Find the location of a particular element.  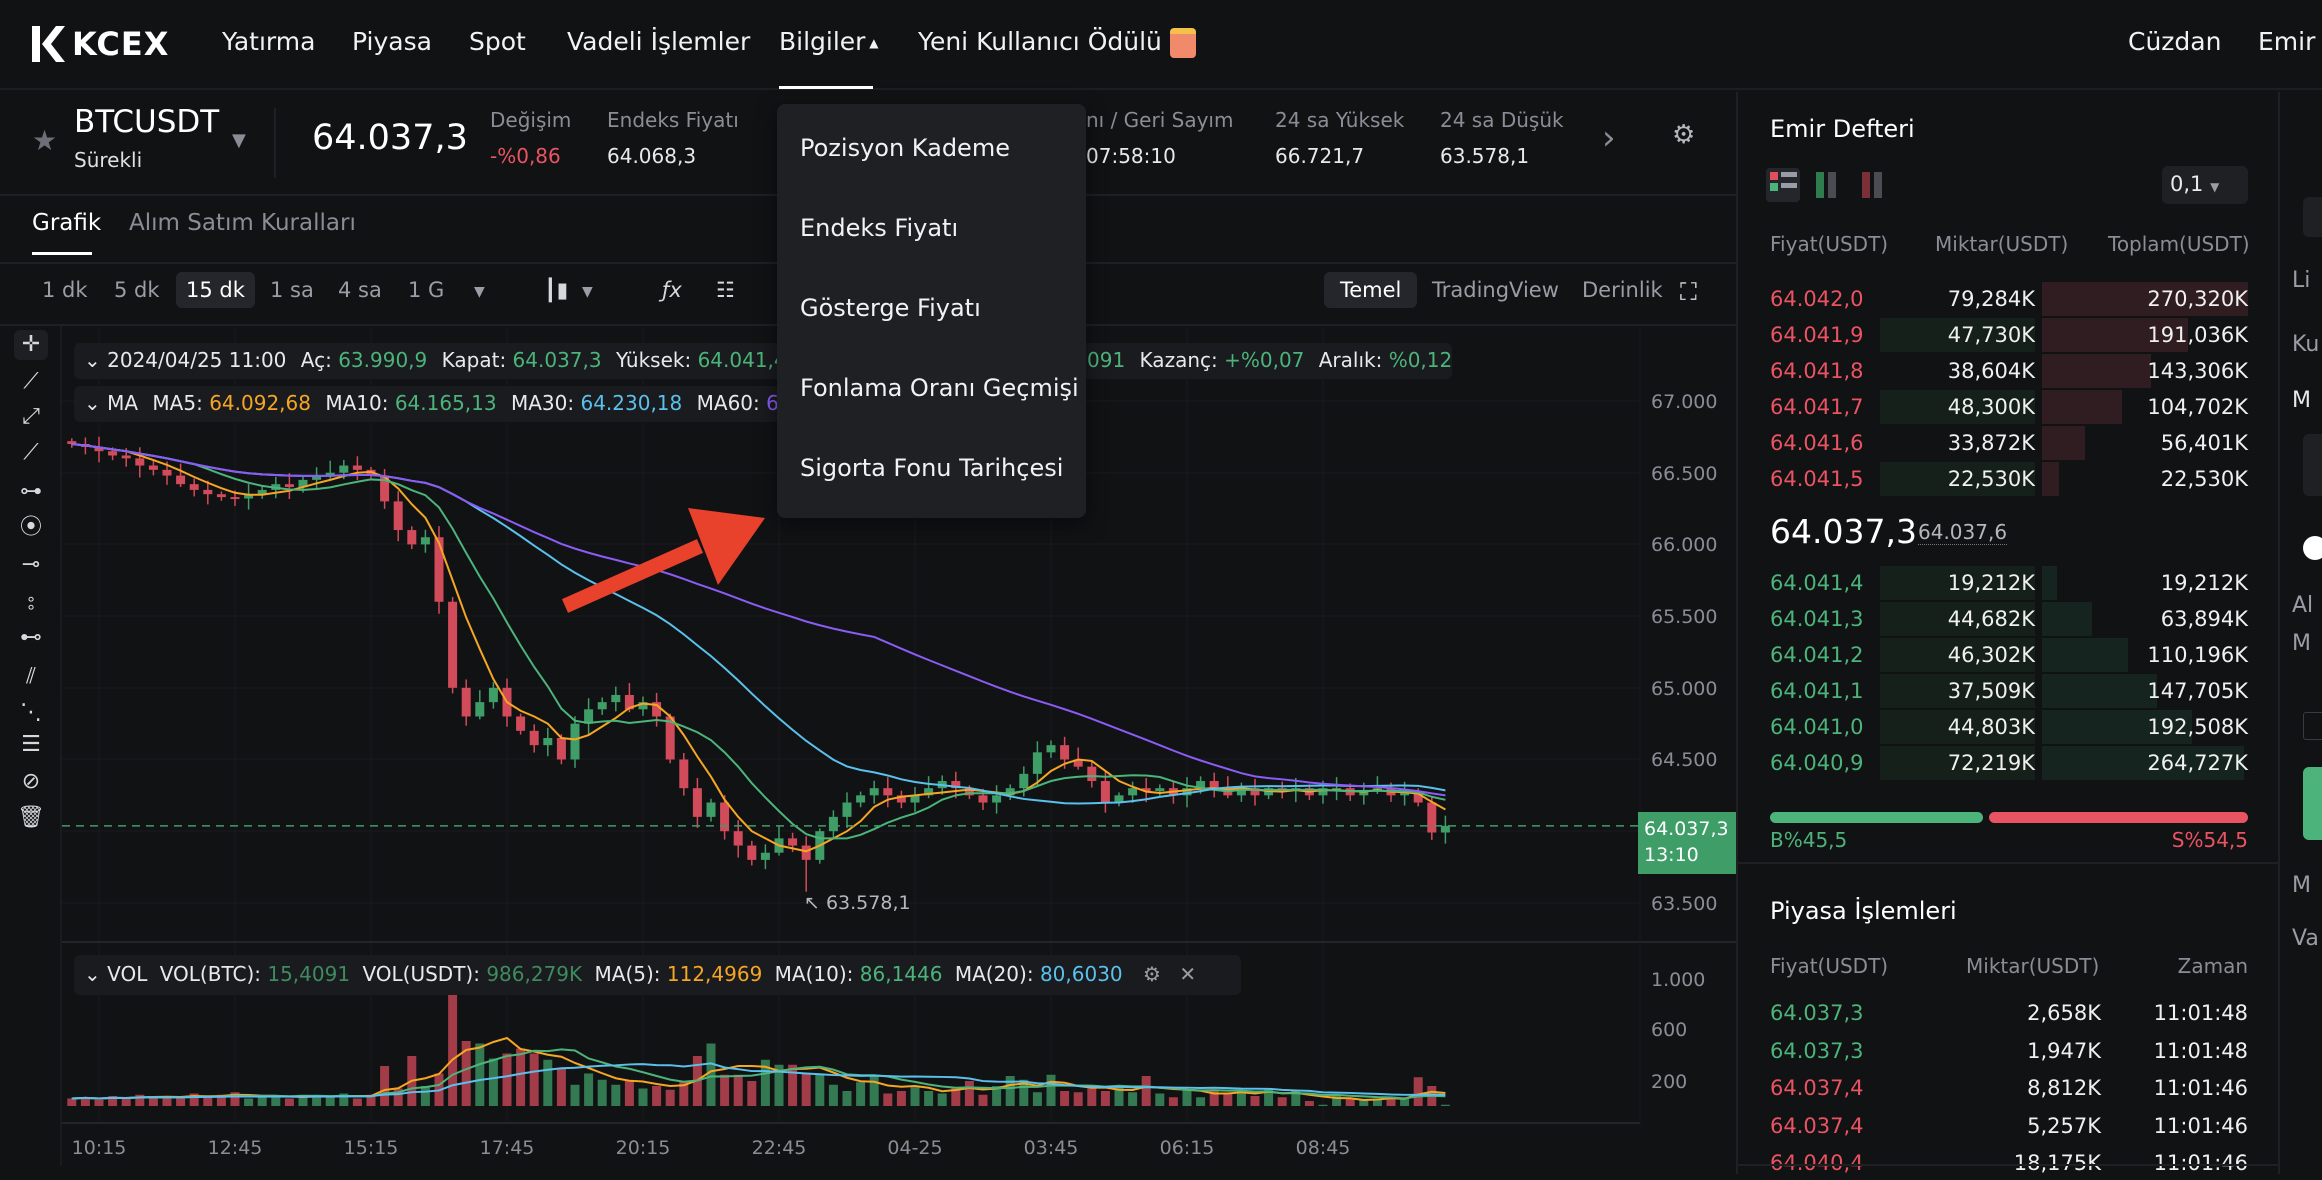

scroll-right-chevron-icon: › is located at coordinates (1609, 138).